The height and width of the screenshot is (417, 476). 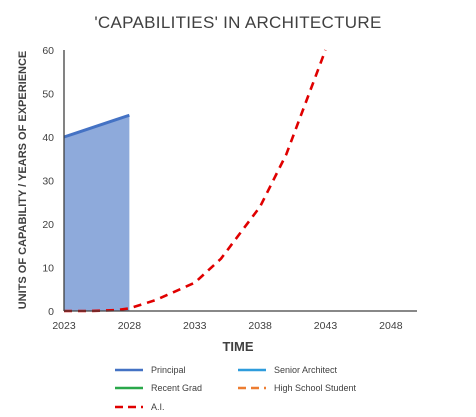 I want to click on y-axis-ticks: 0 10 20 30 40 50 60, so click(x=48, y=181).